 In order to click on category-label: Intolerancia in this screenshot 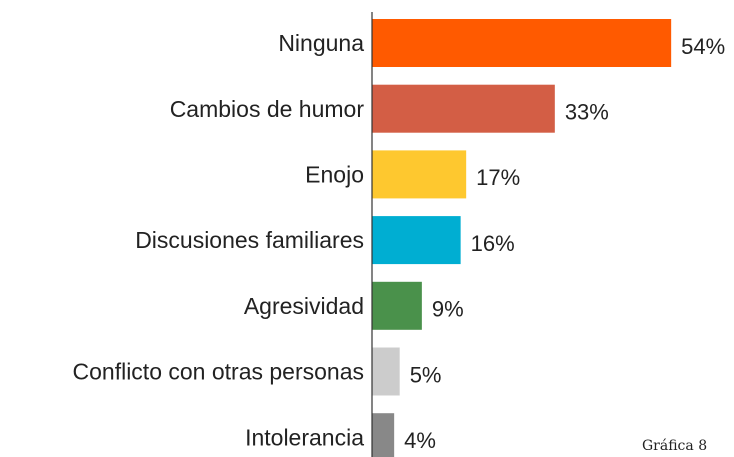, I will do `click(304, 437)`.